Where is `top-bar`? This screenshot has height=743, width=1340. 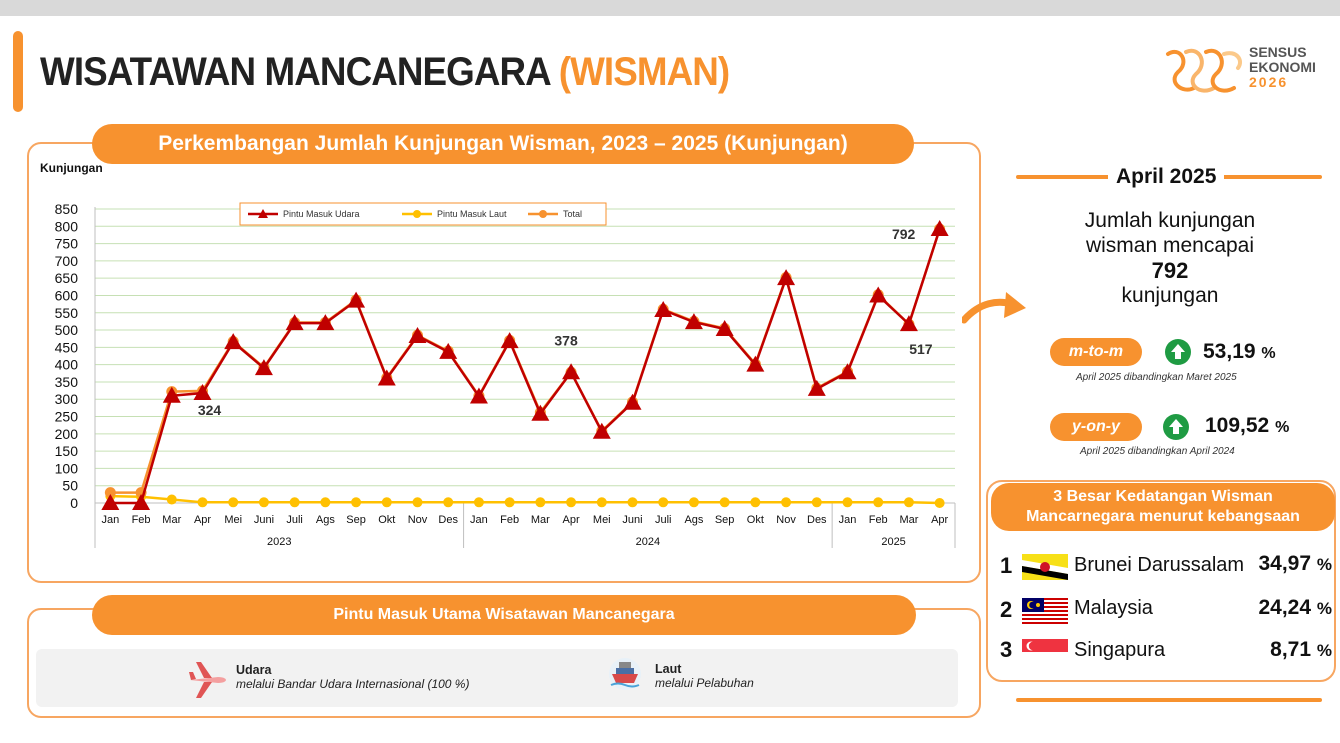 top-bar is located at coordinates (670, 8).